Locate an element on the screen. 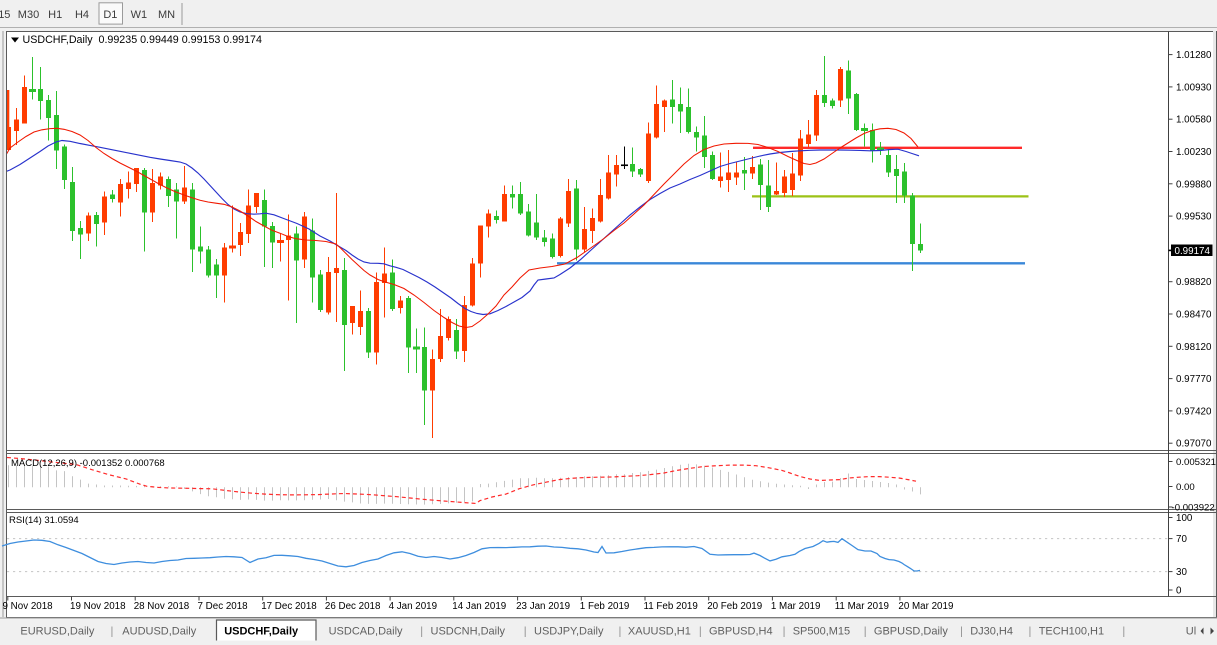 The height and width of the screenshot is (645, 1217). svg-text: 26 Dec 2018 is located at coordinates (353, 606).